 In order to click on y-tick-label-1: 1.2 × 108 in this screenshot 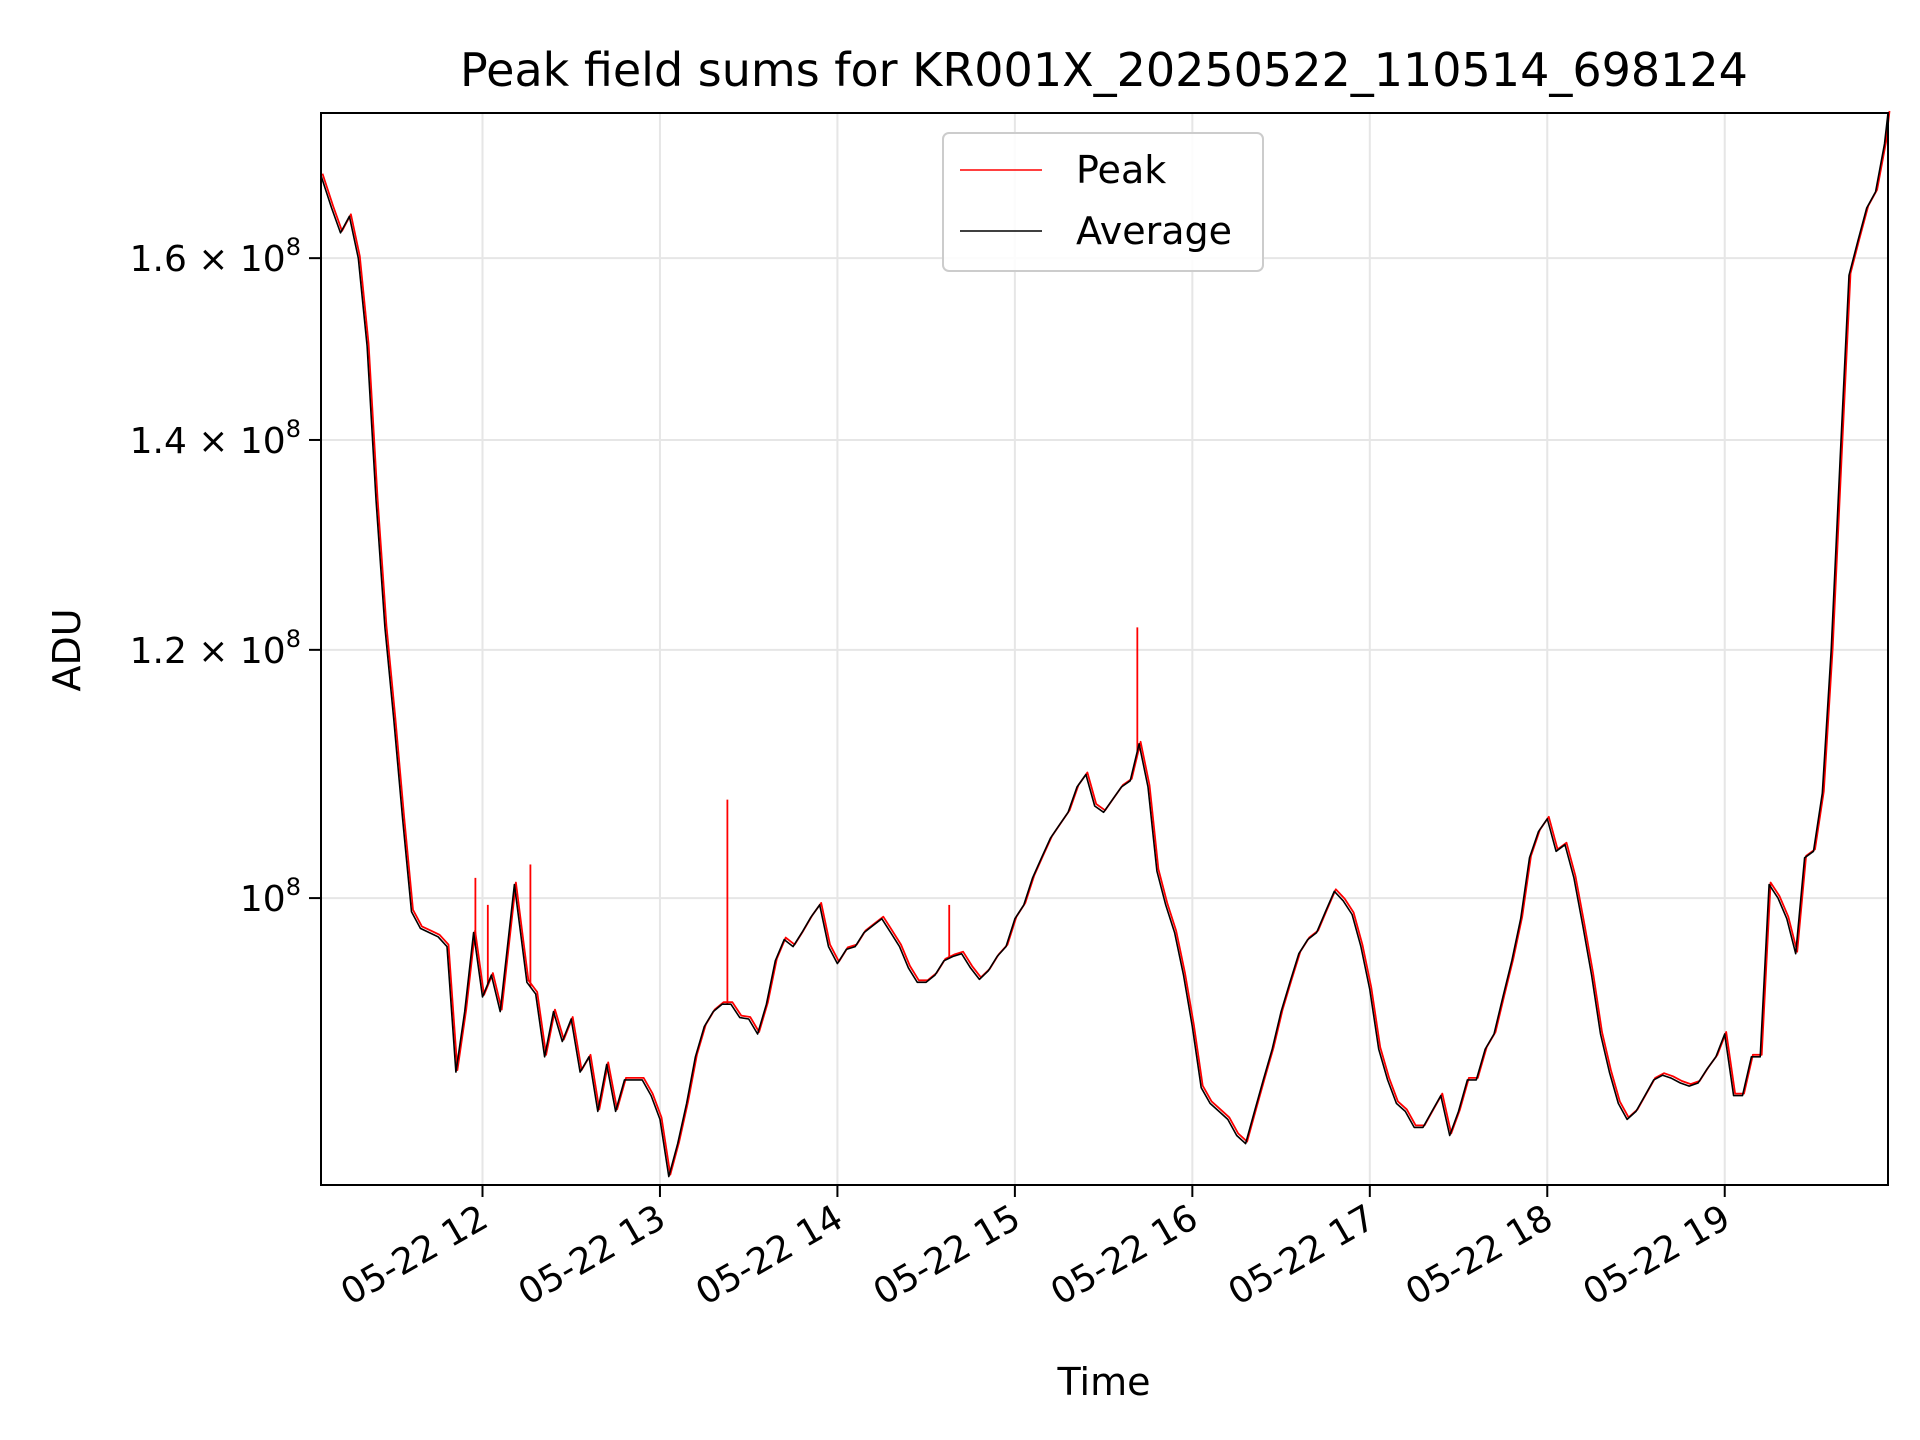, I will do `click(215, 648)`.